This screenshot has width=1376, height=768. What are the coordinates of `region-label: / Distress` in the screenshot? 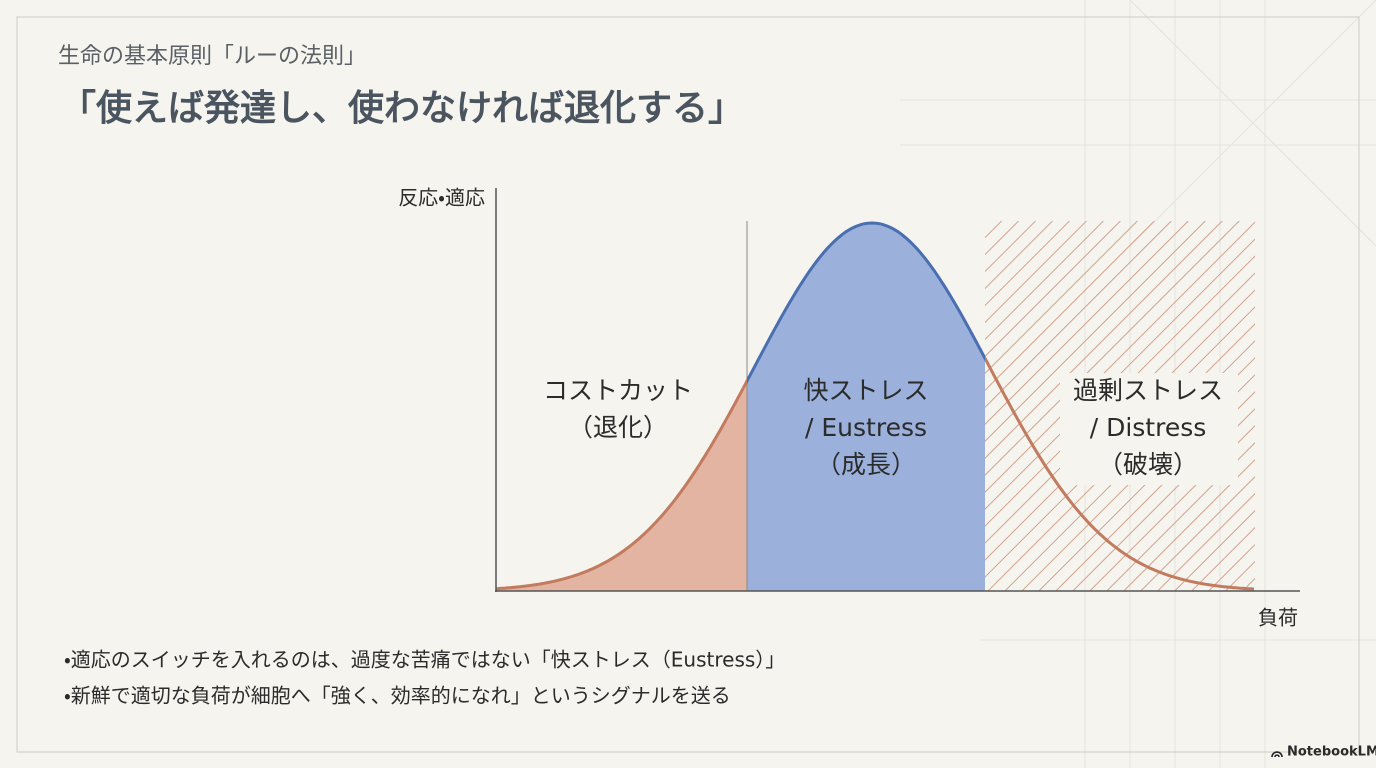 It's located at (1148, 427).